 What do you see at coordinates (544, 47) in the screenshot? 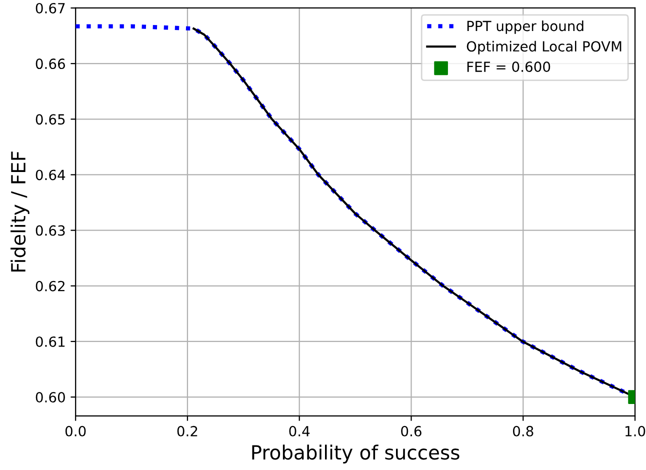
I see `legend-label: Optimized Local POVM` at bounding box center [544, 47].